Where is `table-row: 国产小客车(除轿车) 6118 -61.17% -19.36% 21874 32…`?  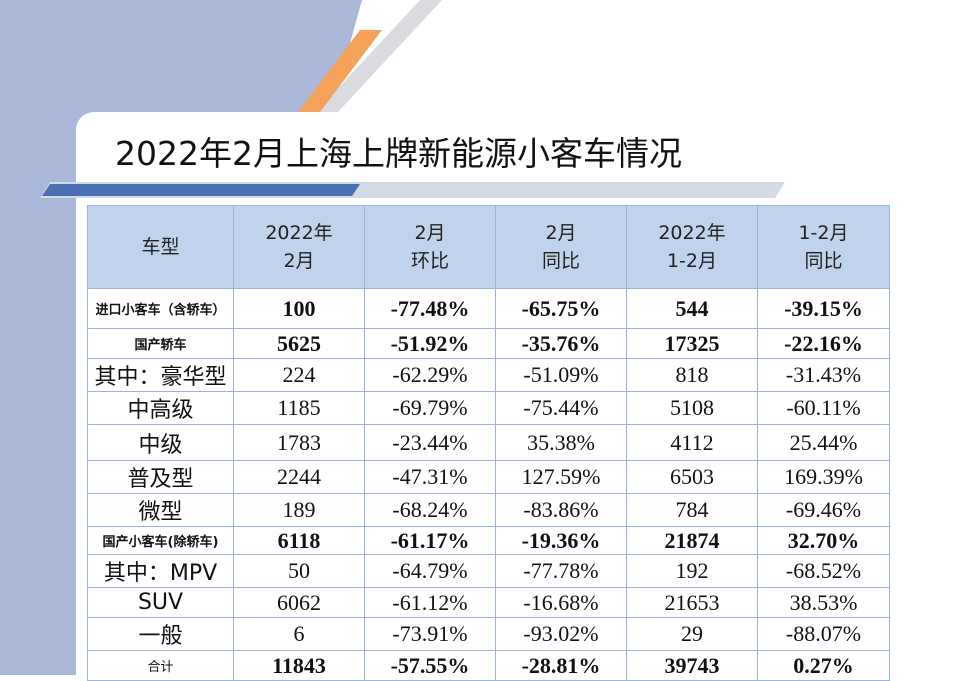
table-row: 国产小客车(除轿车) 6118 -61.17% -19.36% 21874 32… is located at coordinates (488, 540).